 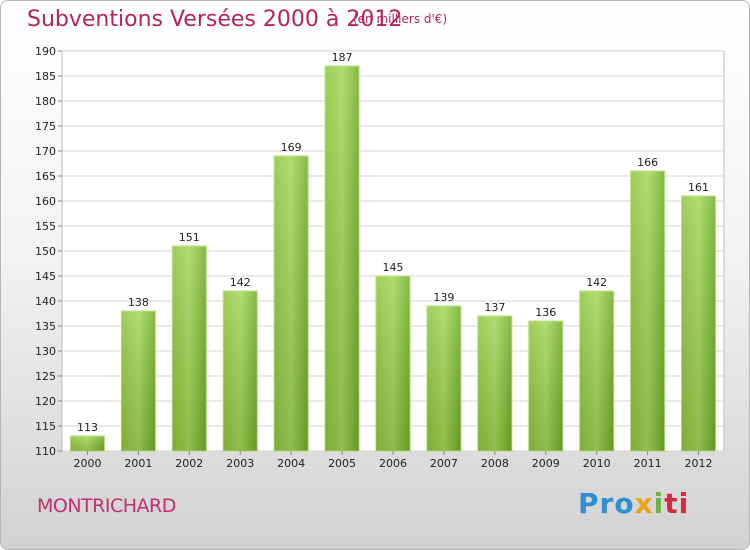 What do you see at coordinates (342, 57) in the screenshot?
I see `bar-value-label: 187` at bounding box center [342, 57].